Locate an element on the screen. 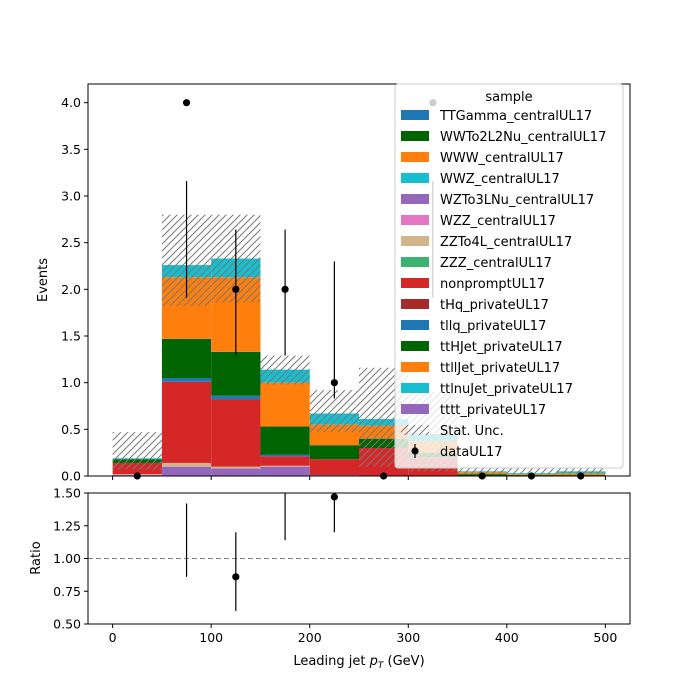 The width and height of the screenshot is (700, 700). legend-title: sample is located at coordinates (508, 97).